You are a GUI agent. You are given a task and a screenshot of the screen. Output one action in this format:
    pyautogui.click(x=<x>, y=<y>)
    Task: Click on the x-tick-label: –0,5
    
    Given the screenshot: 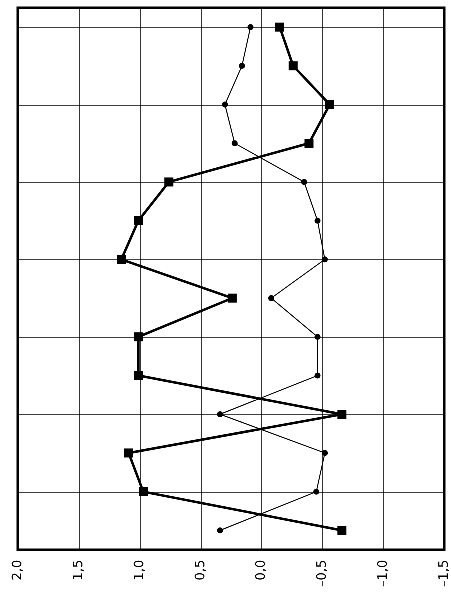 What is the action you would take?
    pyautogui.click(x=322, y=574)
    